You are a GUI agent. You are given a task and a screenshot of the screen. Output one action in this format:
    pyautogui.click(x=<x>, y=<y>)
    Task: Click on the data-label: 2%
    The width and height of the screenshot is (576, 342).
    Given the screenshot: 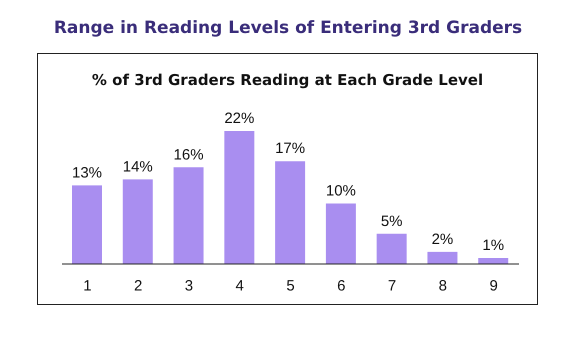 What is the action you would take?
    pyautogui.click(x=443, y=239)
    